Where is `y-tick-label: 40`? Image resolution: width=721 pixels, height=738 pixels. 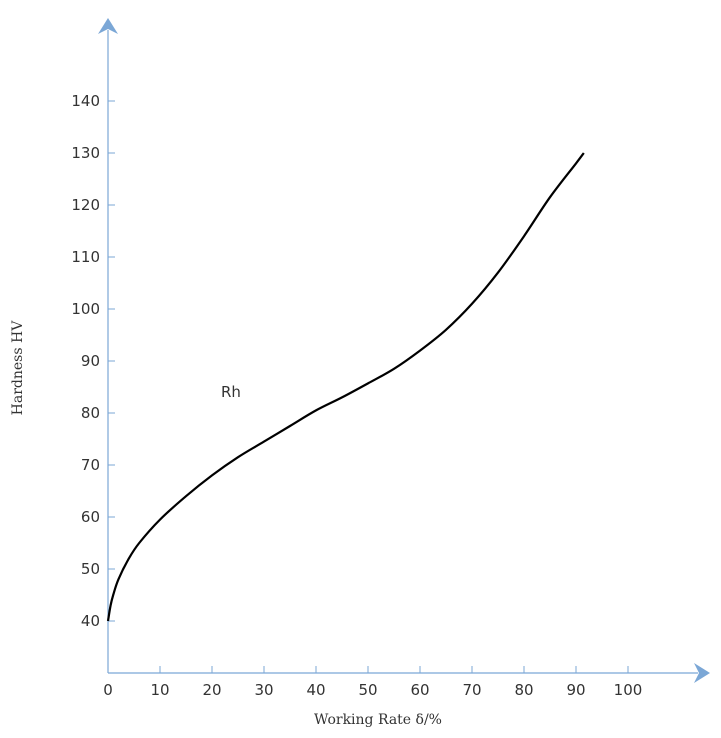
y-tick-label: 40 is located at coordinates (90, 621).